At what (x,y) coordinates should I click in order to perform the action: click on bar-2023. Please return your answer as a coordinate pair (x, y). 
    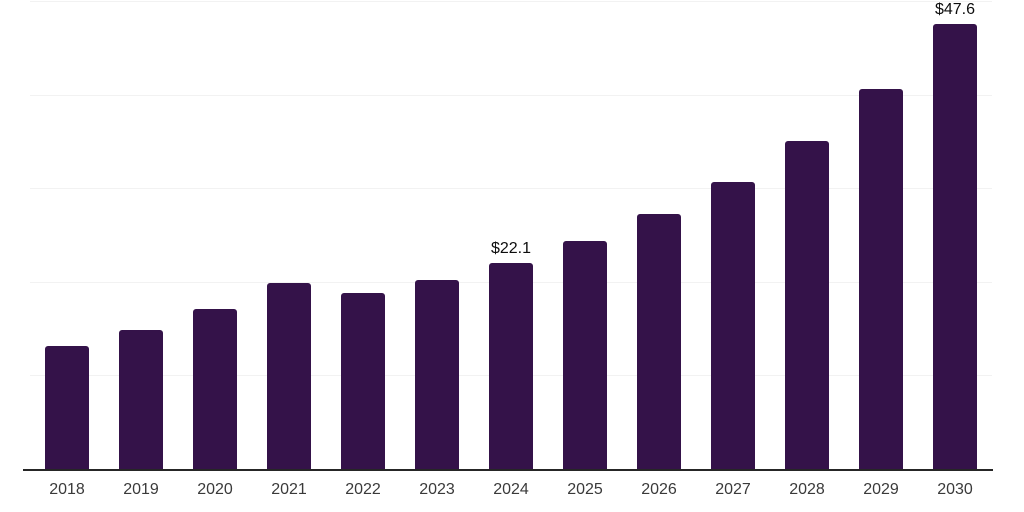
    Looking at the image, I should click on (437, 375).